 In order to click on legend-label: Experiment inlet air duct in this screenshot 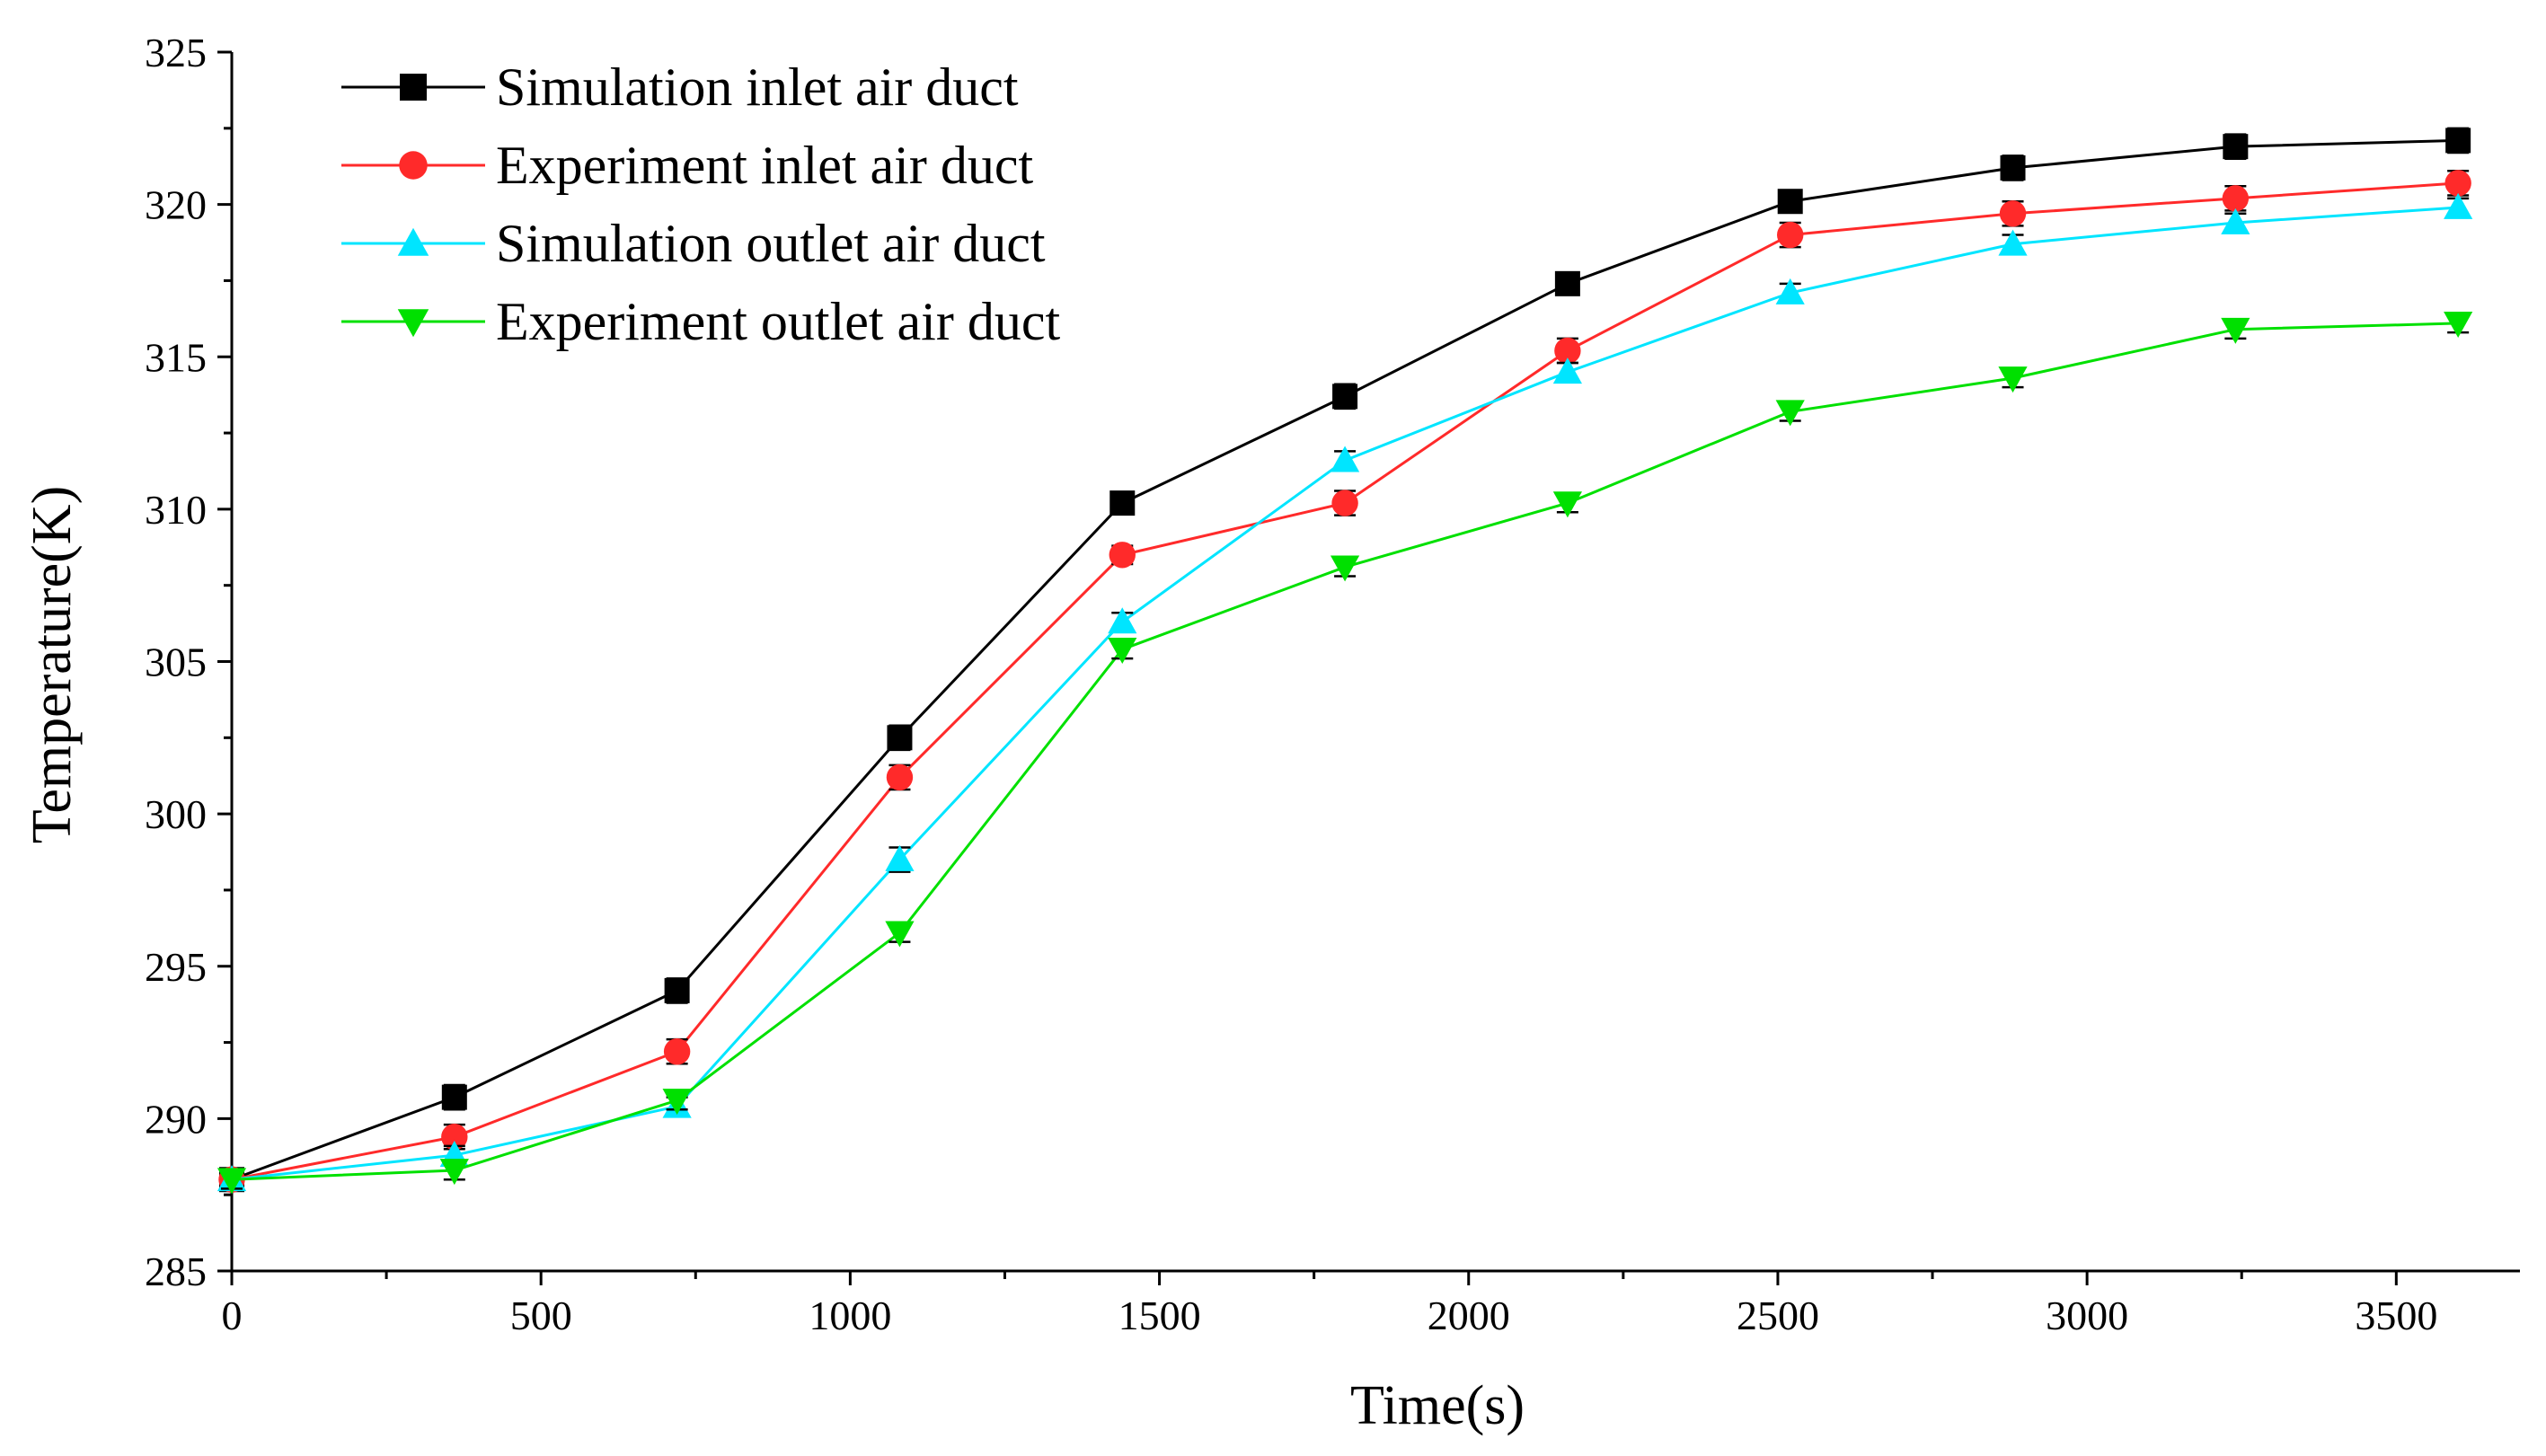, I will do `click(764, 165)`.